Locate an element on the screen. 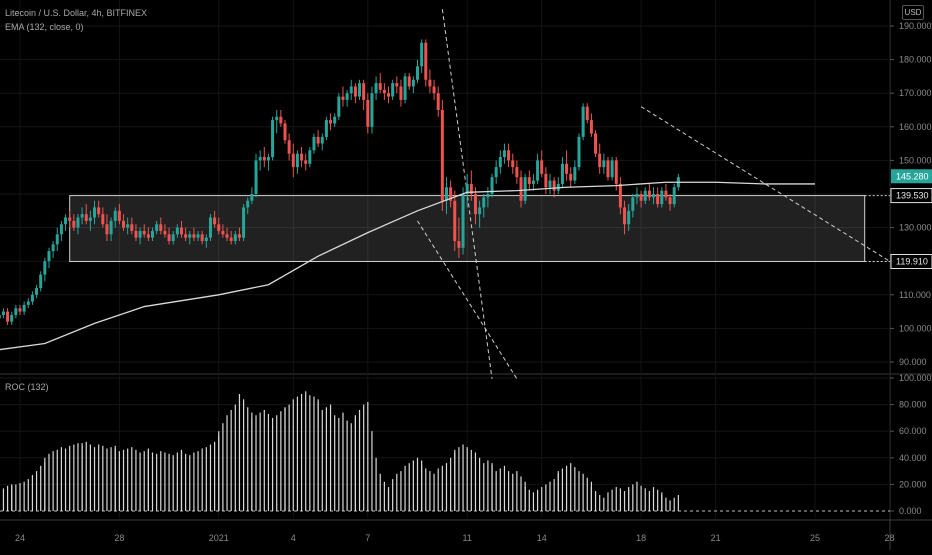 This screenshot has width=932, height=555. roc-legend: ROC (132) is located at coordinates (27, 387).